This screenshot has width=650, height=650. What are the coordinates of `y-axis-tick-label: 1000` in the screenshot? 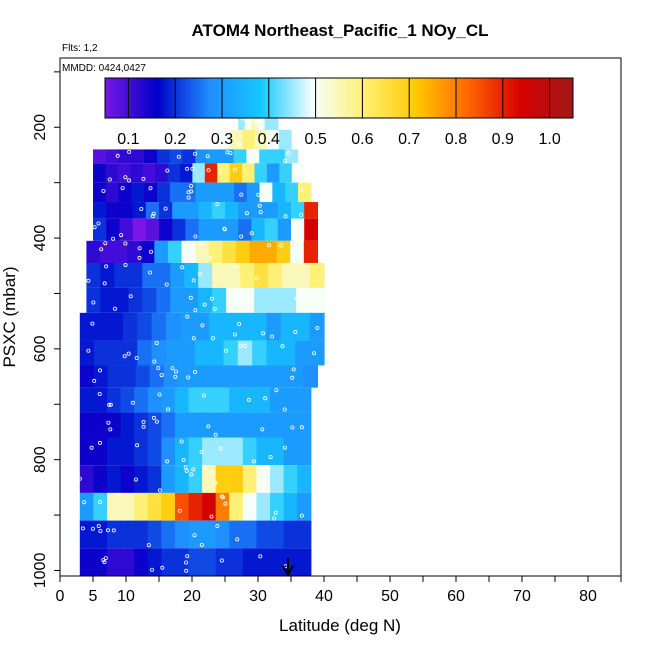 It's located at (40, 571).